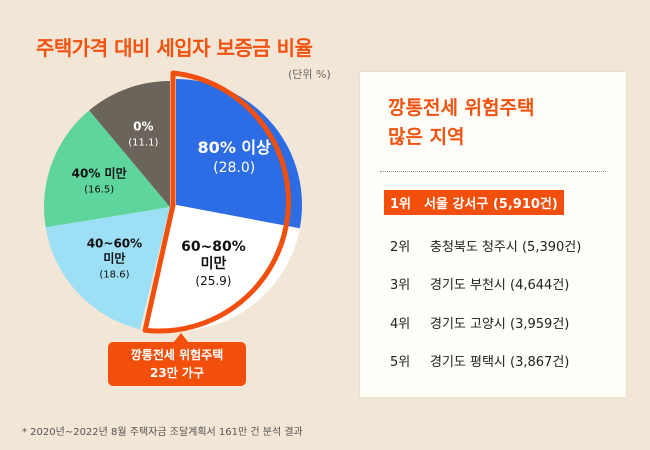 This screenshot has width=650, height=450. I want to click on rank-number: 3위, so click(400, 285).